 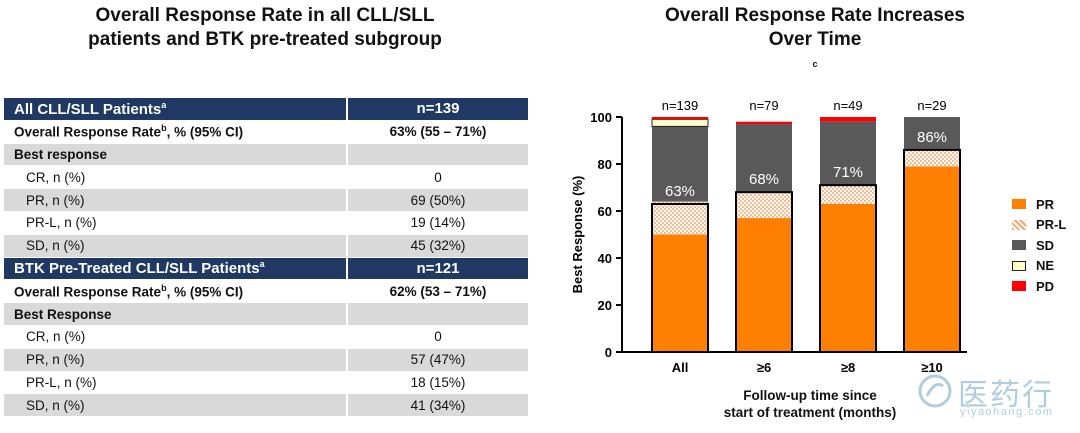 I want to click on orr-label: 63%, so click(x=680, y=191).